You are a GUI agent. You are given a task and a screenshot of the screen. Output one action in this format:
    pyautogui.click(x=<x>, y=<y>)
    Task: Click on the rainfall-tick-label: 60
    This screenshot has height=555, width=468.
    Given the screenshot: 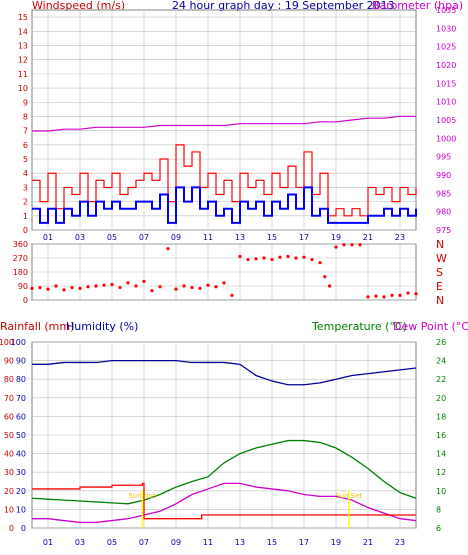 What is the action you would take?
    pyautogui.click(x=9, y=416)
    